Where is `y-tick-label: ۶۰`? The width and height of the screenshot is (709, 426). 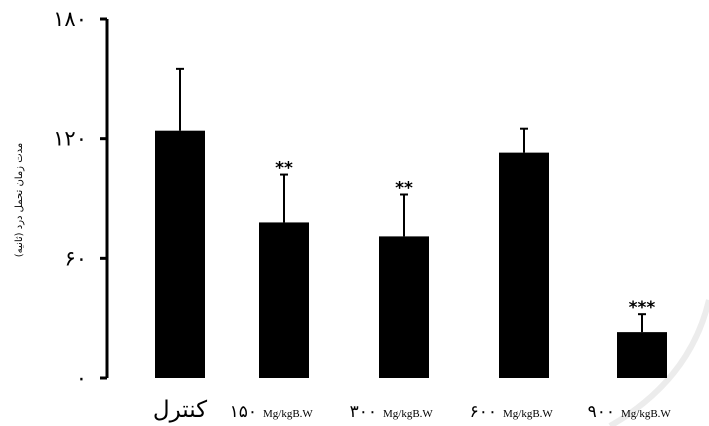
y-tick-label: ۶۰ is located at coordinates (75, 258).